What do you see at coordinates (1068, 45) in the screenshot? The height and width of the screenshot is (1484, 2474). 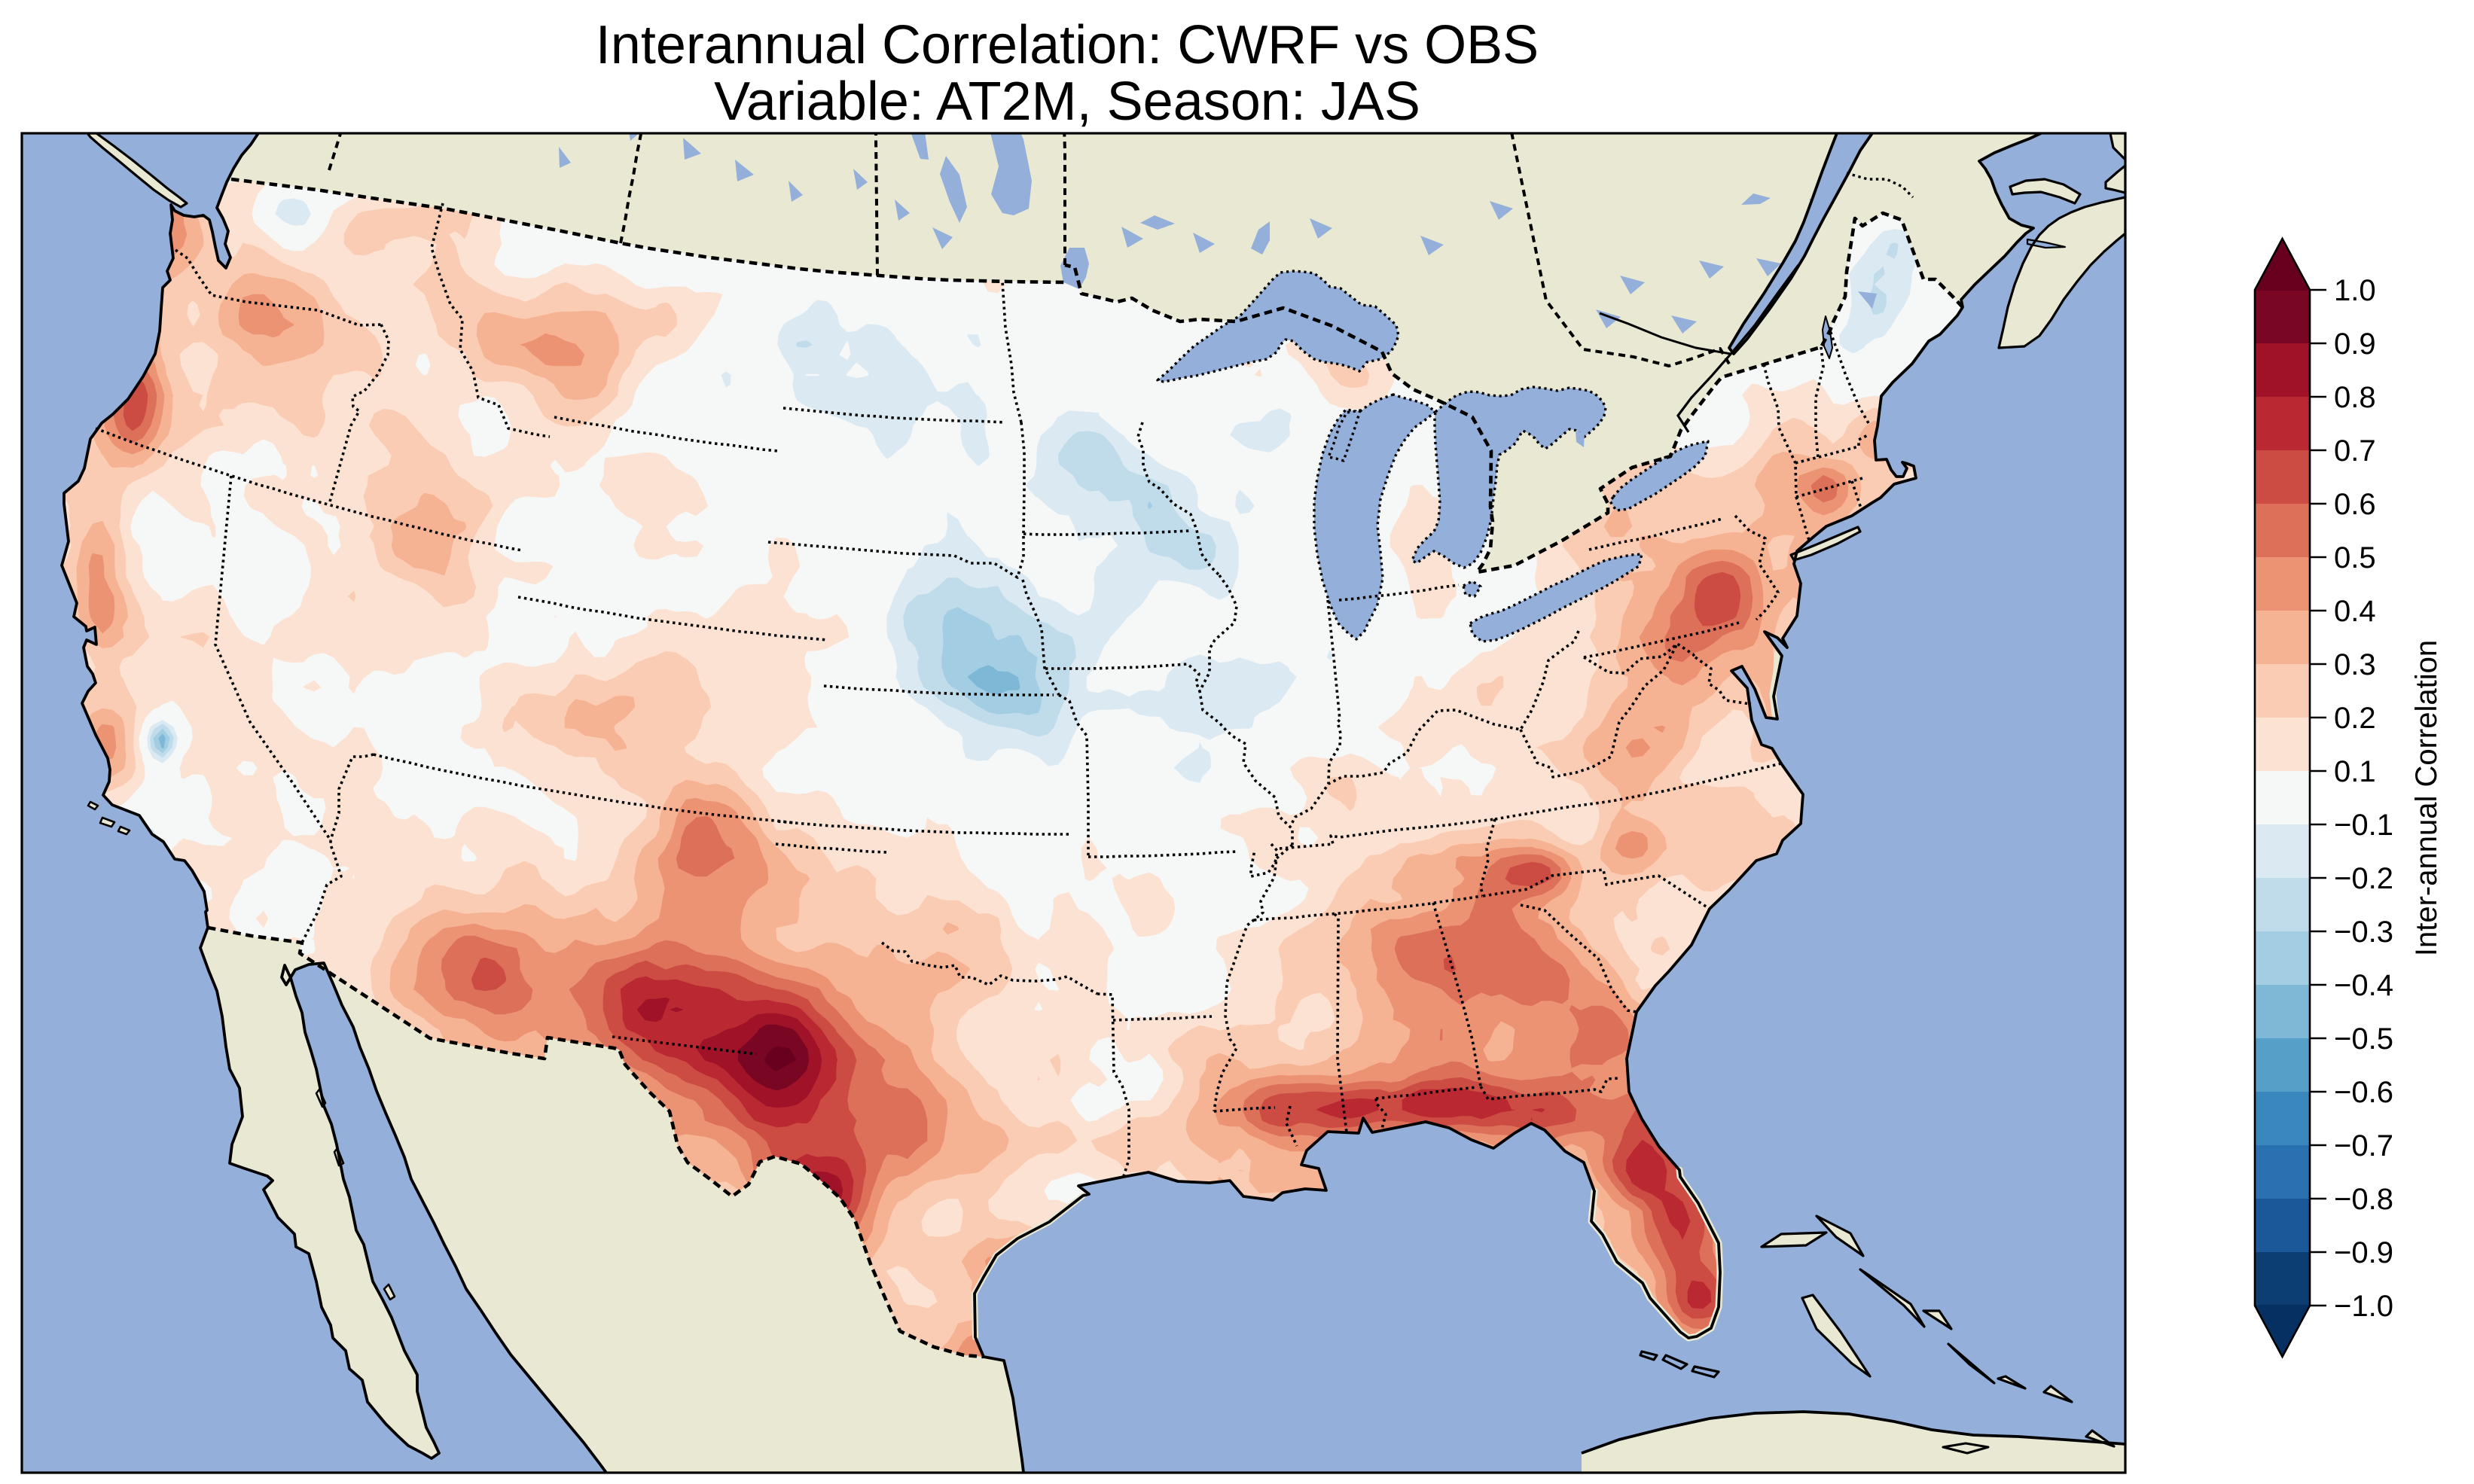 I see `svg-text:Interannual Correlation: CWRF: Interannual Correlation: CWRF vs OBS` at bounding box center [1068, 45].